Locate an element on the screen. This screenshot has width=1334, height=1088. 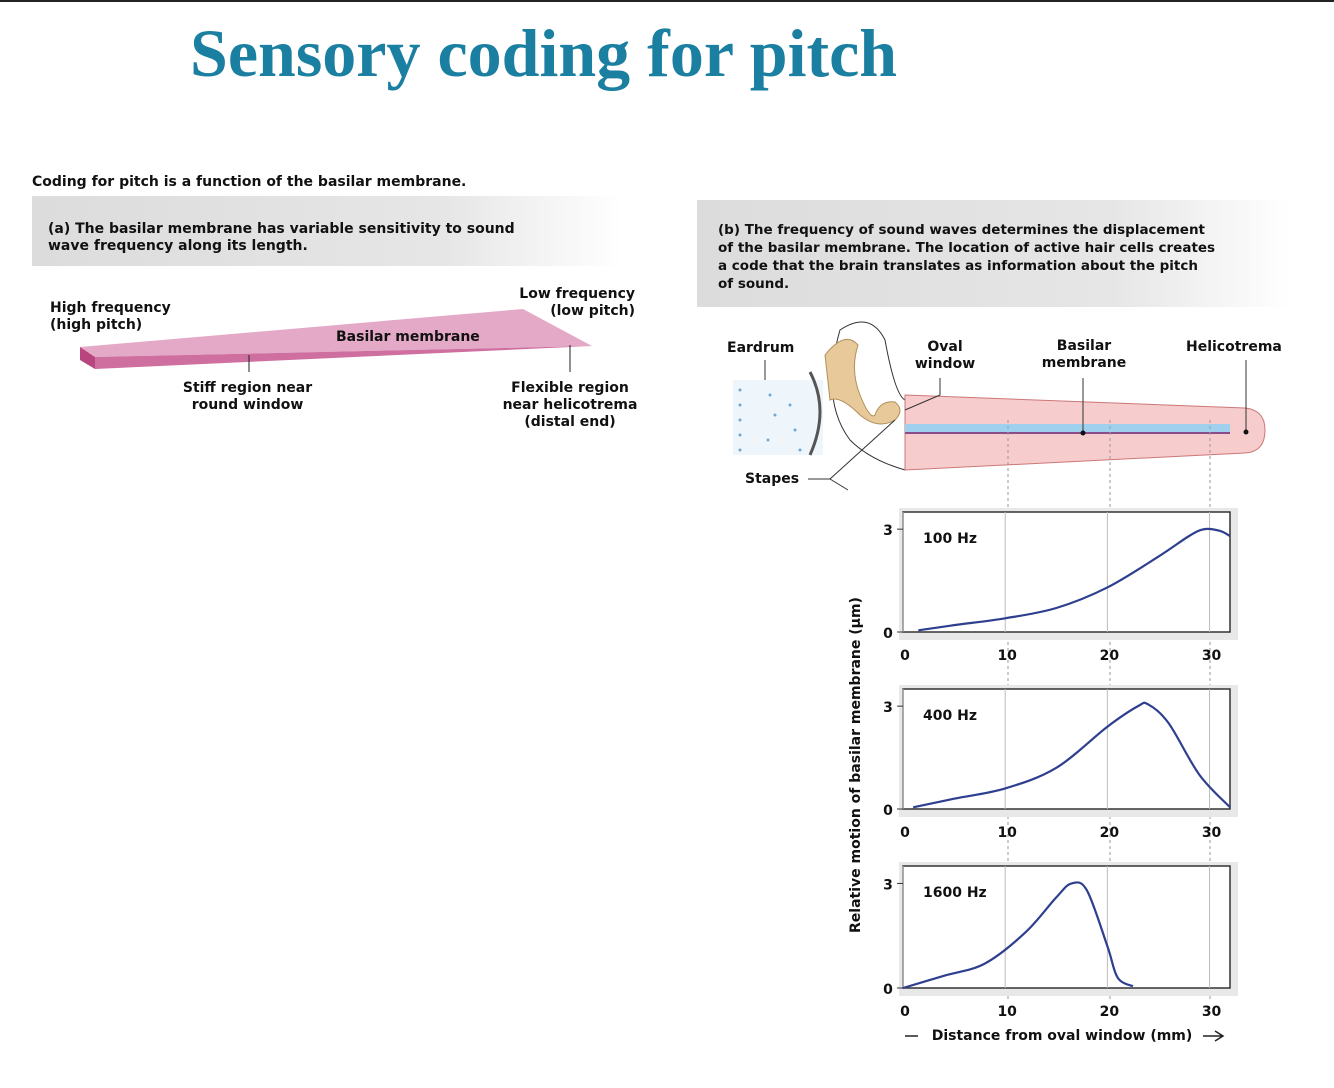
slide-title: Sensory coding for pitch is located at coordinates (544, 53).